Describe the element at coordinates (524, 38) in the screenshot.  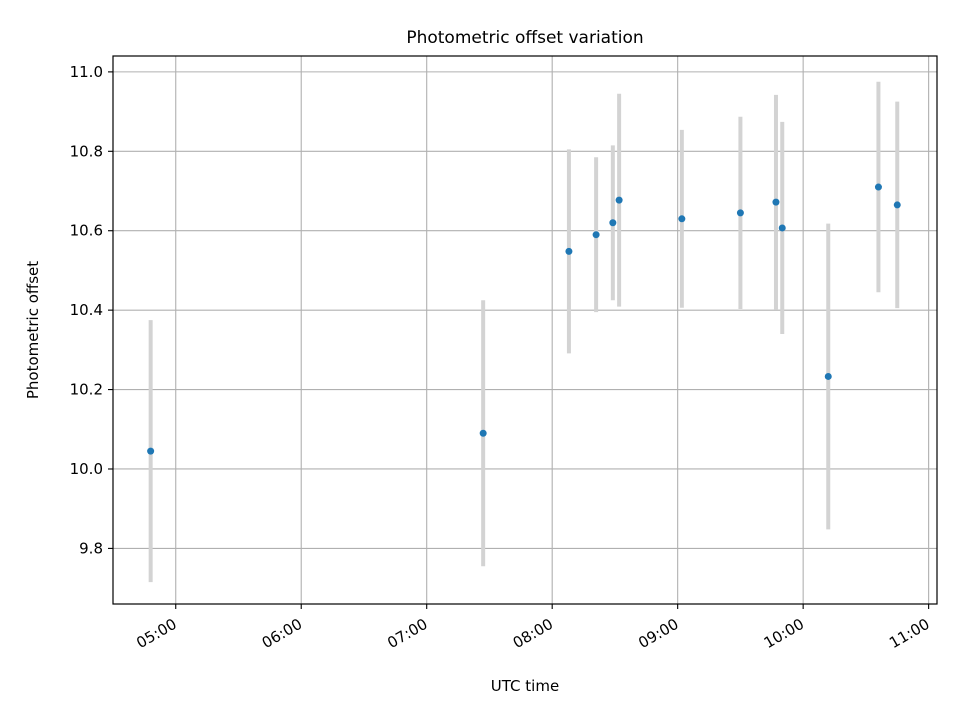
I see `chart-title: Photometric offset variation` at that location.